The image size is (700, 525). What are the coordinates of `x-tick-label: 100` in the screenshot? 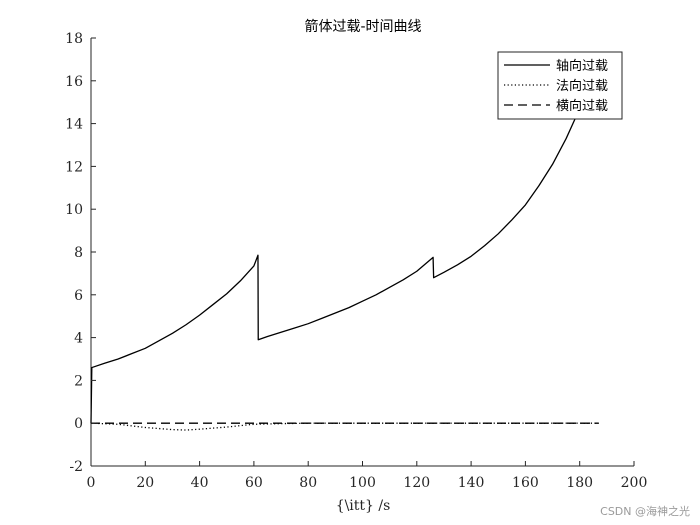 It's located at (362, 483).